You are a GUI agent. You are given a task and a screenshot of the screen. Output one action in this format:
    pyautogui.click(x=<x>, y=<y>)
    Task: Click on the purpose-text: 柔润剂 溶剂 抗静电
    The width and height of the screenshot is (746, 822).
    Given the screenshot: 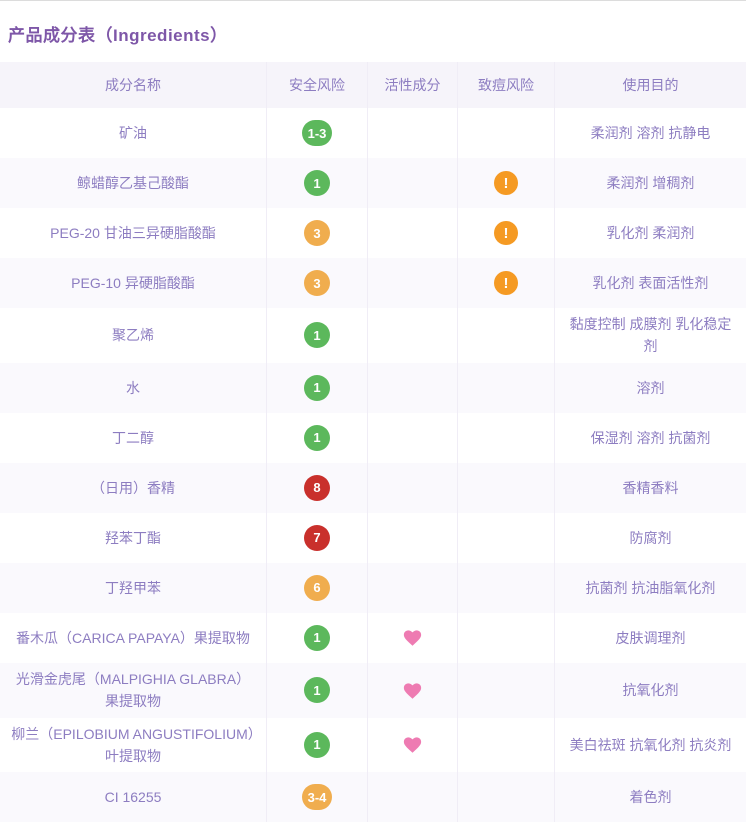 What is the action you would take?
    pyautogui.click(x=650, y=132)
    